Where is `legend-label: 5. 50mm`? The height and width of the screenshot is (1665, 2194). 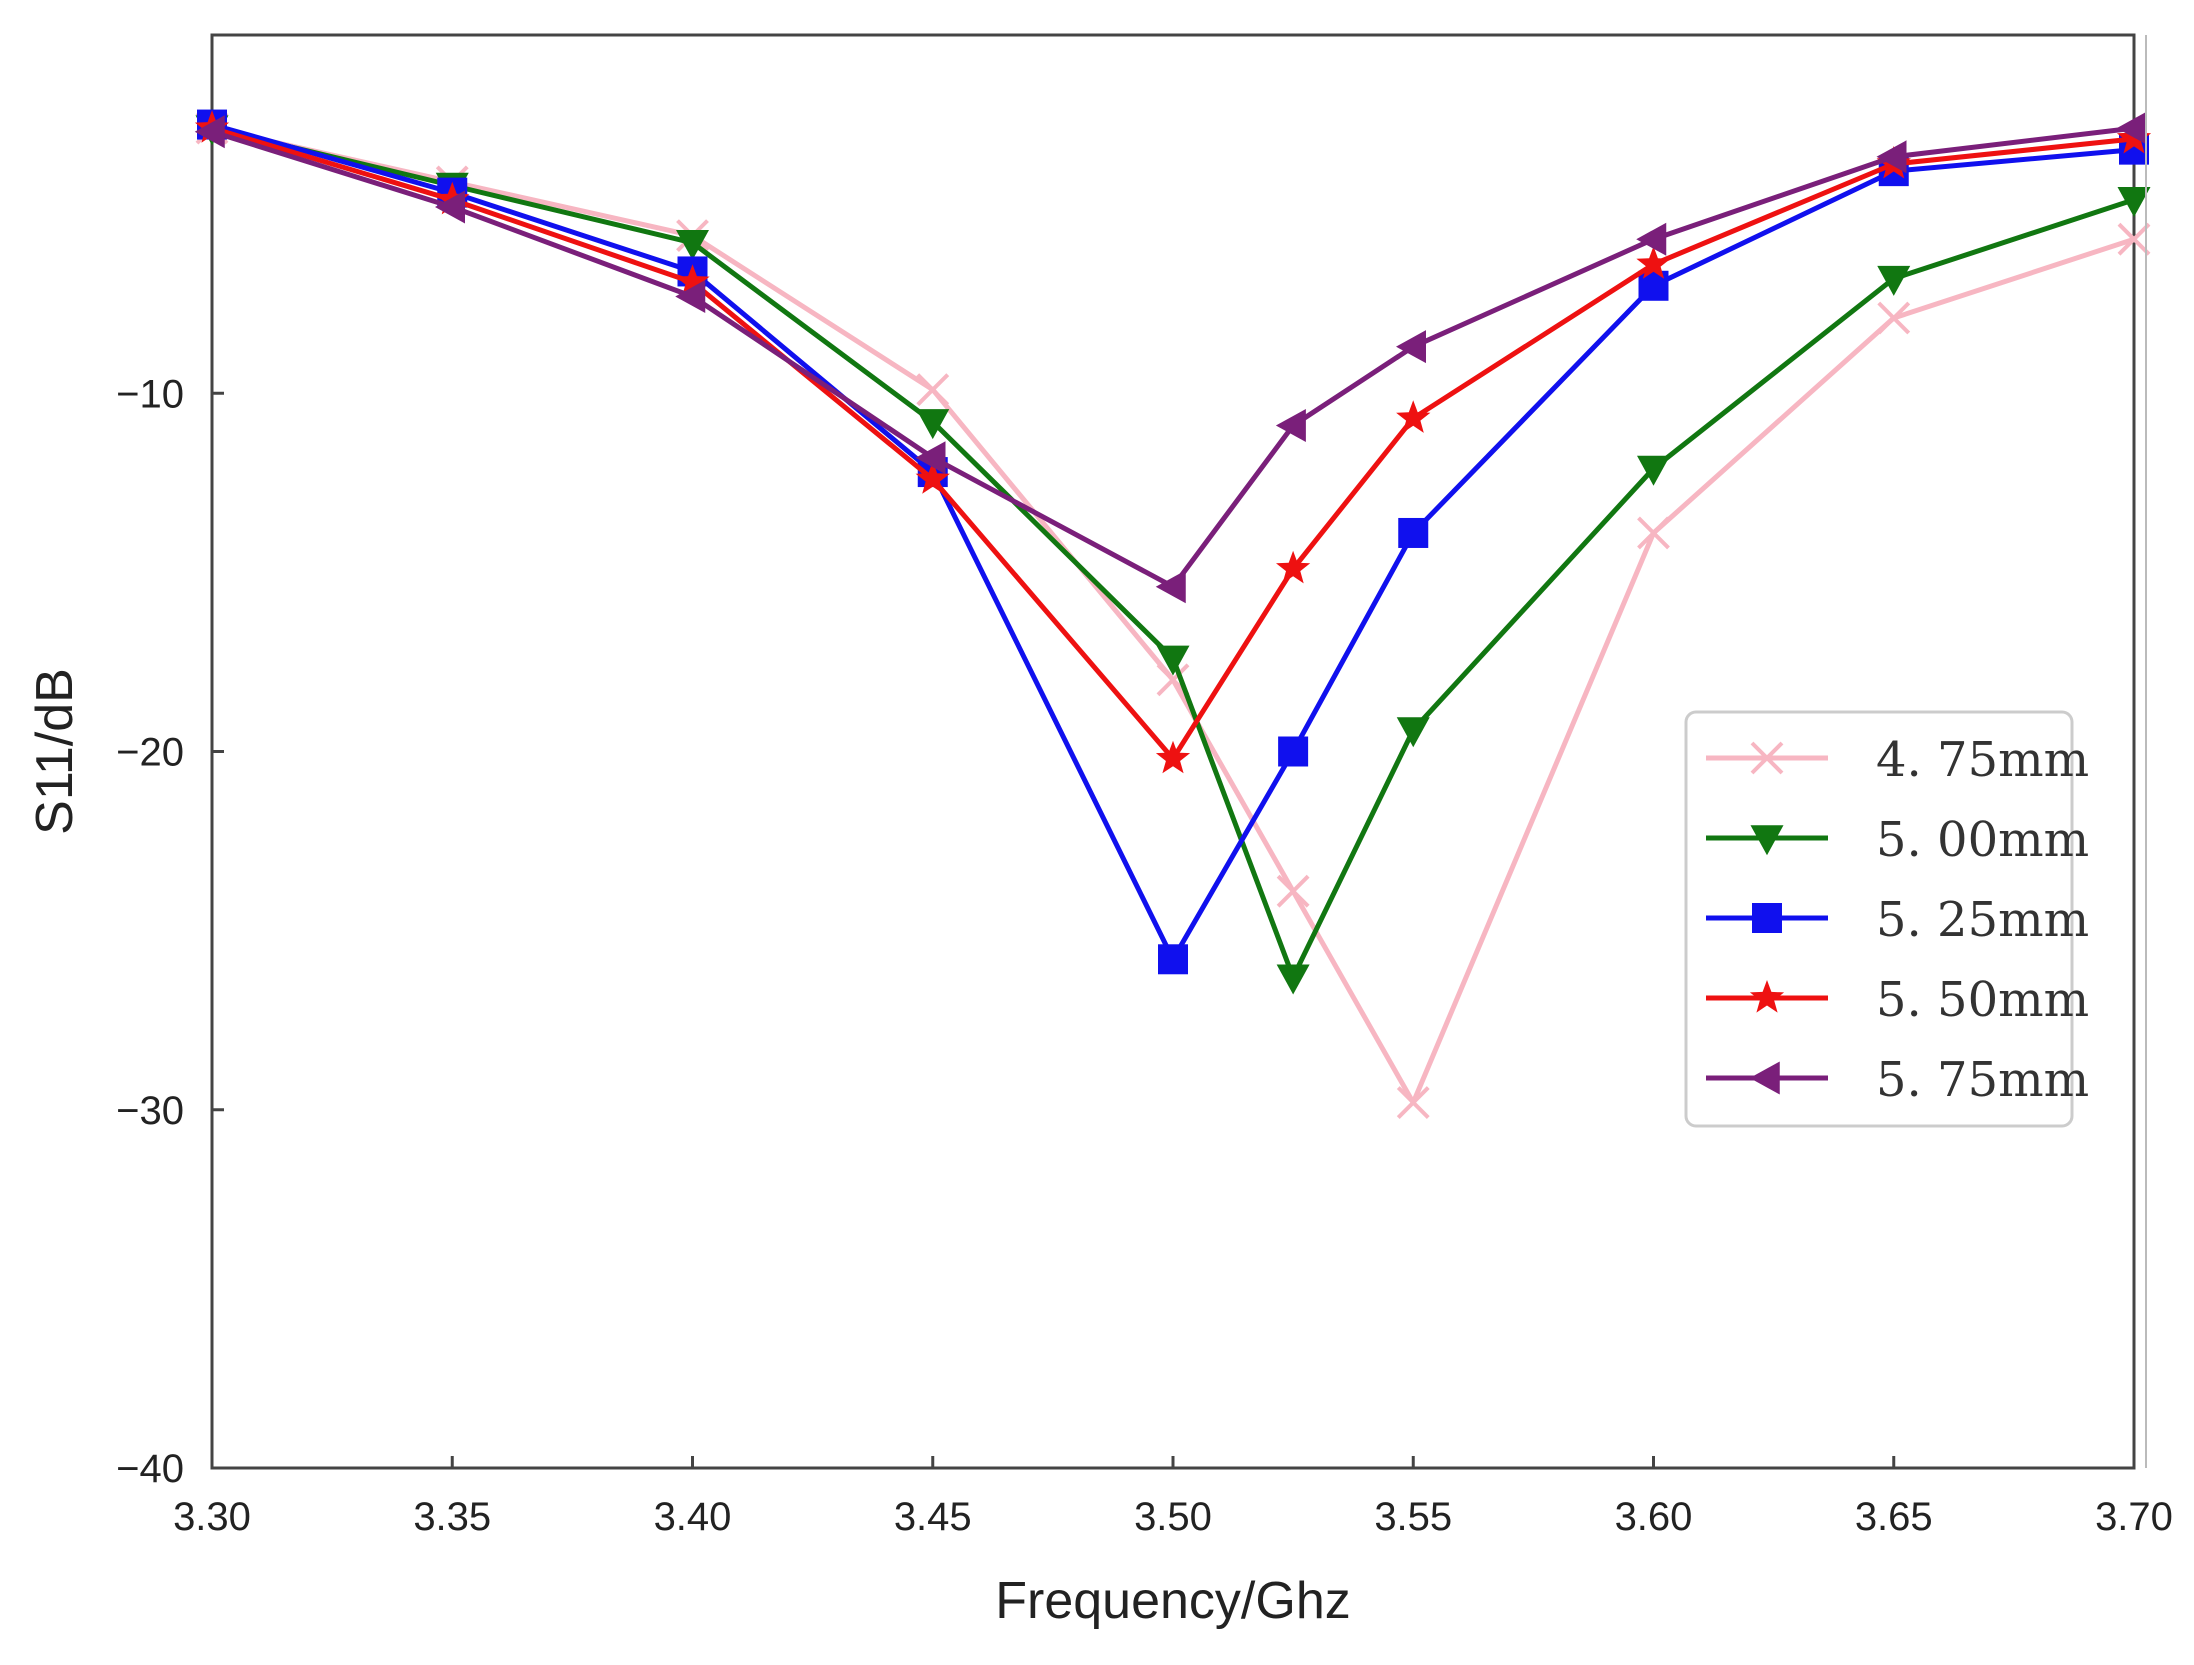 legend-label: 5. 50mm is located at coordinates (1982, 1000).